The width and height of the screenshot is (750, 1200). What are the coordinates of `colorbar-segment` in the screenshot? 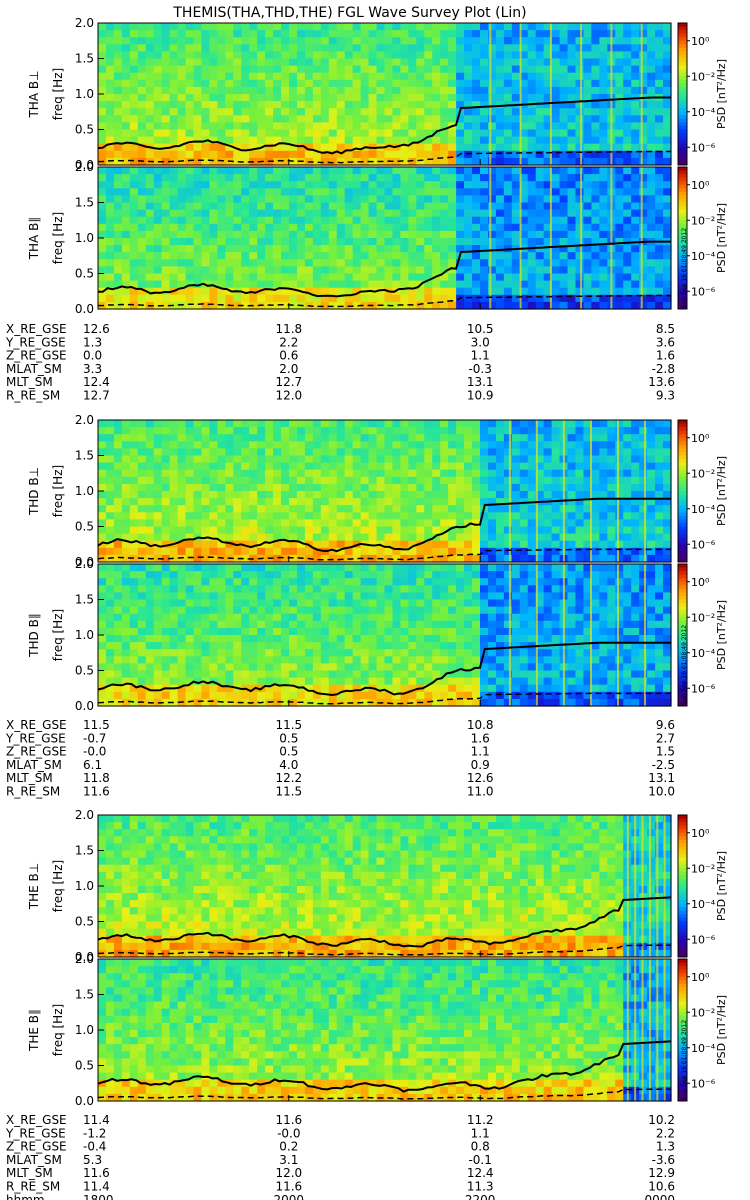 It's located at (682, 542).